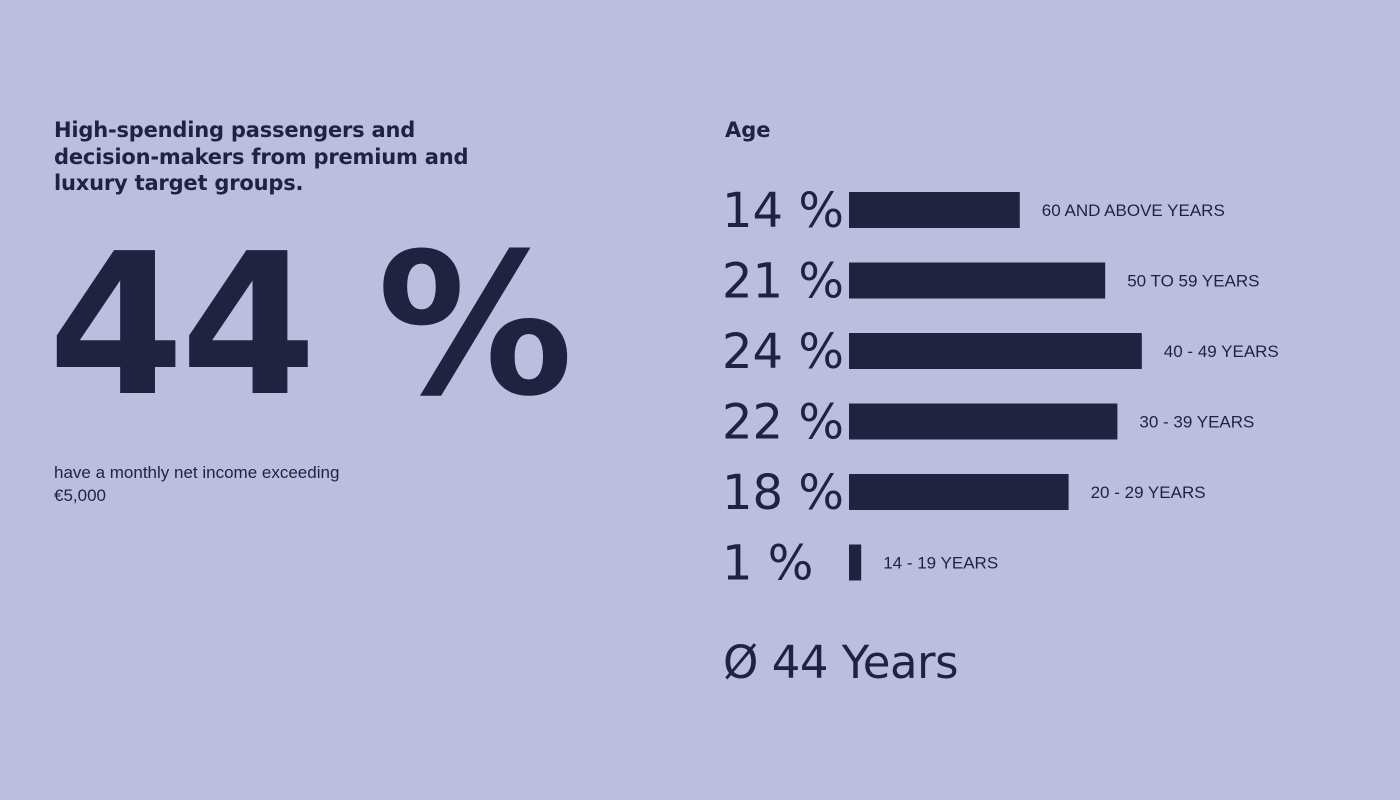 The height and width of the screenshot is (800, 1400). I want to click on value-label: 14 %, so click(783, 211).